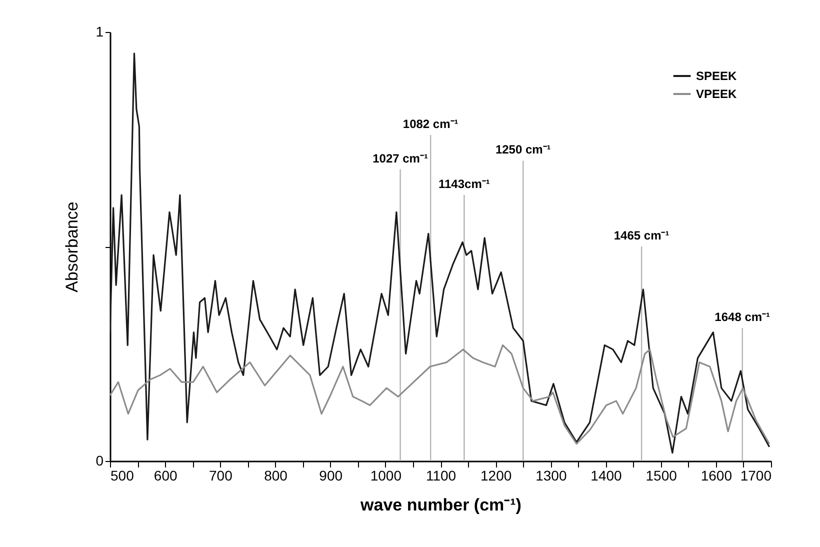 The width and height of the screenshot is (820, 547). I want to click on ref-line-label: 1082 cm⁻¹, so click(430, 123).